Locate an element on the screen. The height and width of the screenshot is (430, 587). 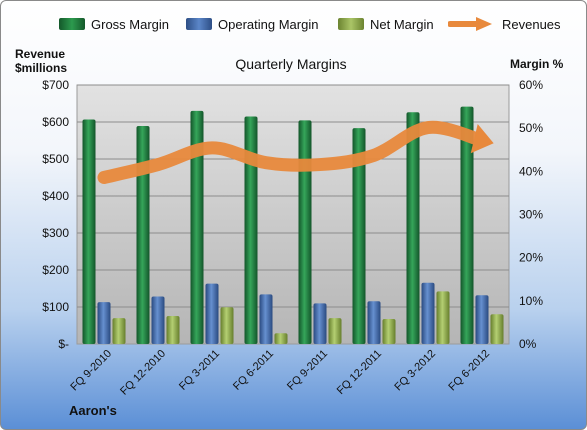
y-axis-left-title: Revenue $millions is located at coordinates (41, 61).